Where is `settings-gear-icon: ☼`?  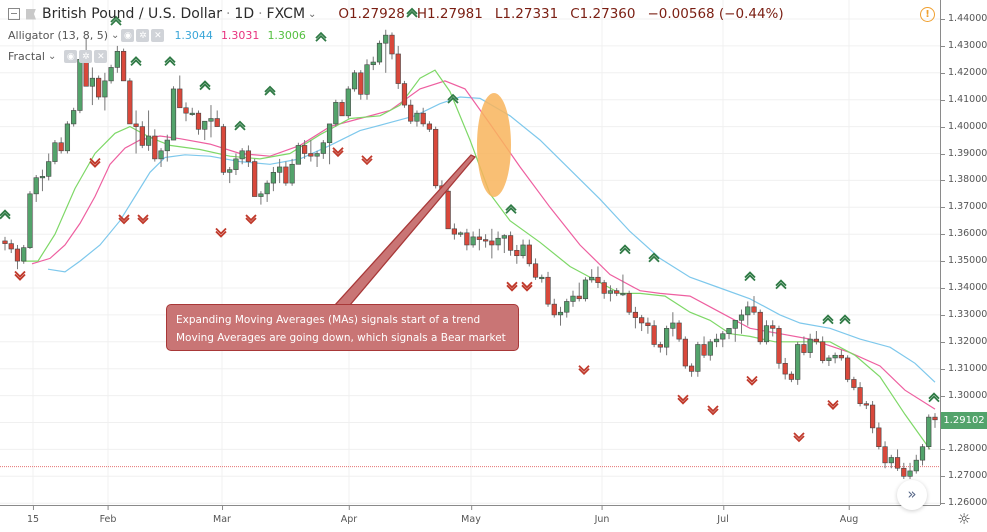 settings-gear-icon: ☼ is located at coordinates (964, 518).